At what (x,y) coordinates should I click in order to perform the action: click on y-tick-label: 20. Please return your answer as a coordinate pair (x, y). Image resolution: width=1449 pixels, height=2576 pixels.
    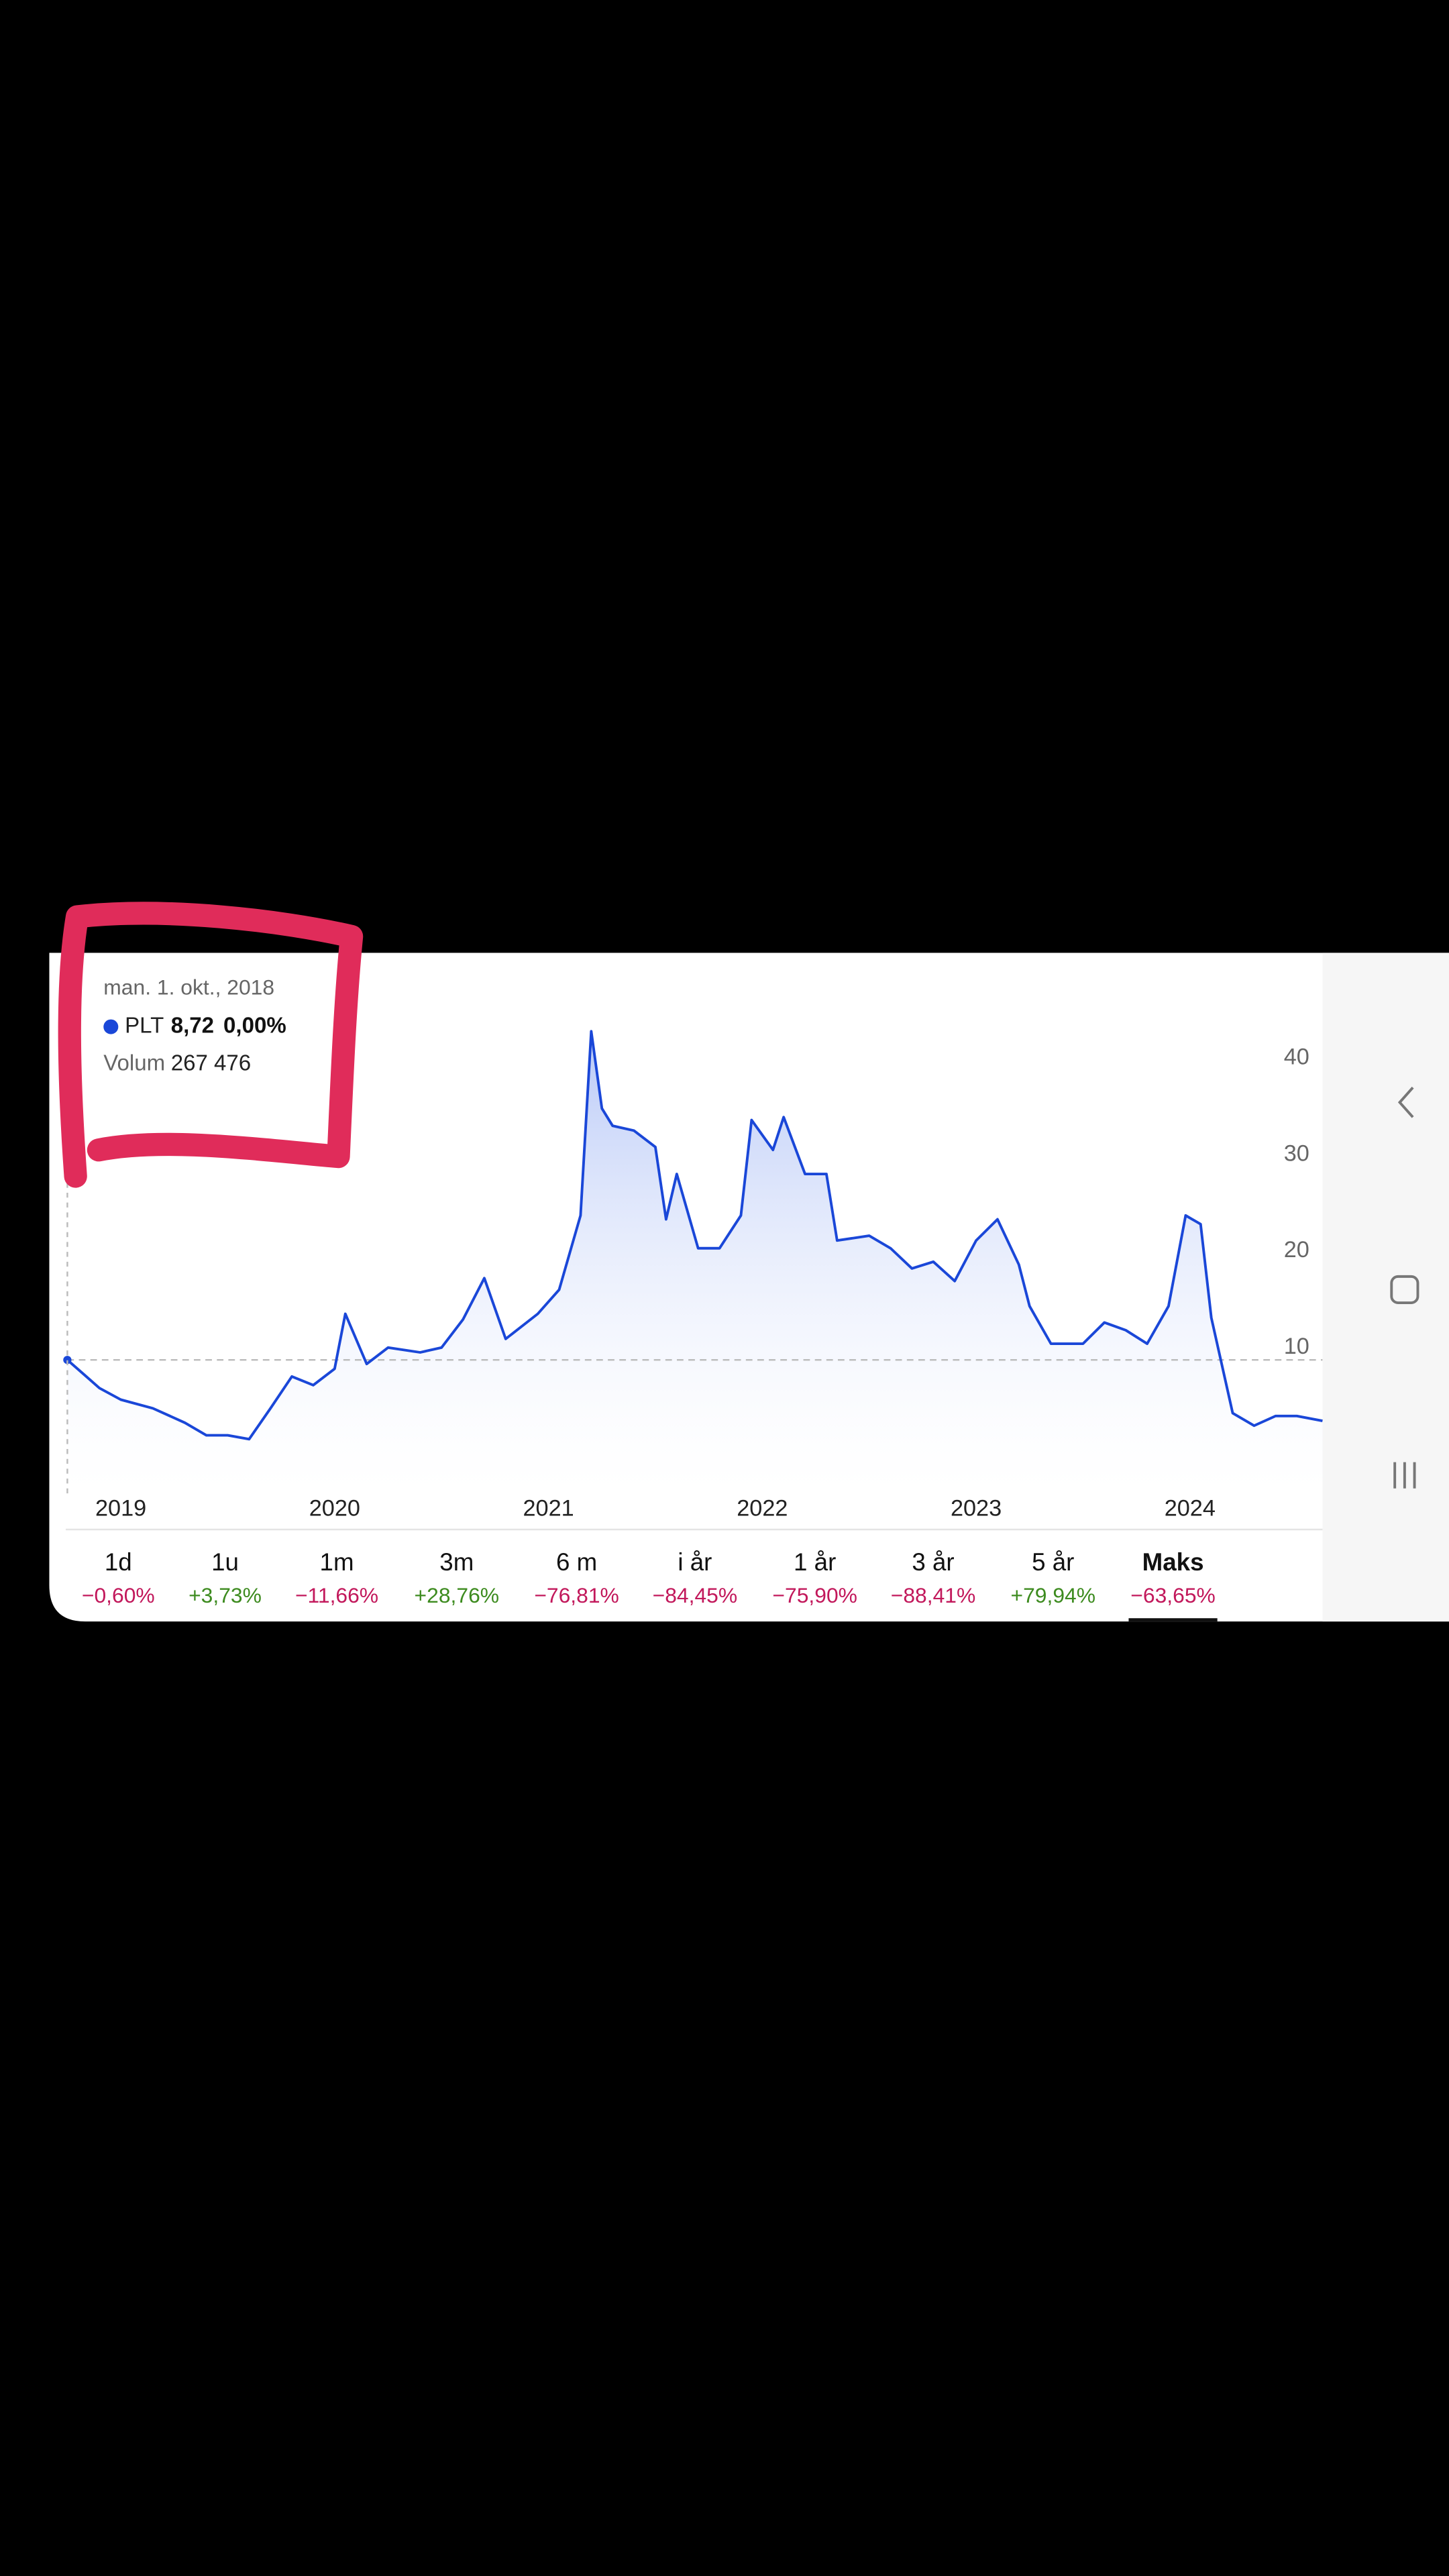
    Looking at the image, I should click on (1296, 1250).